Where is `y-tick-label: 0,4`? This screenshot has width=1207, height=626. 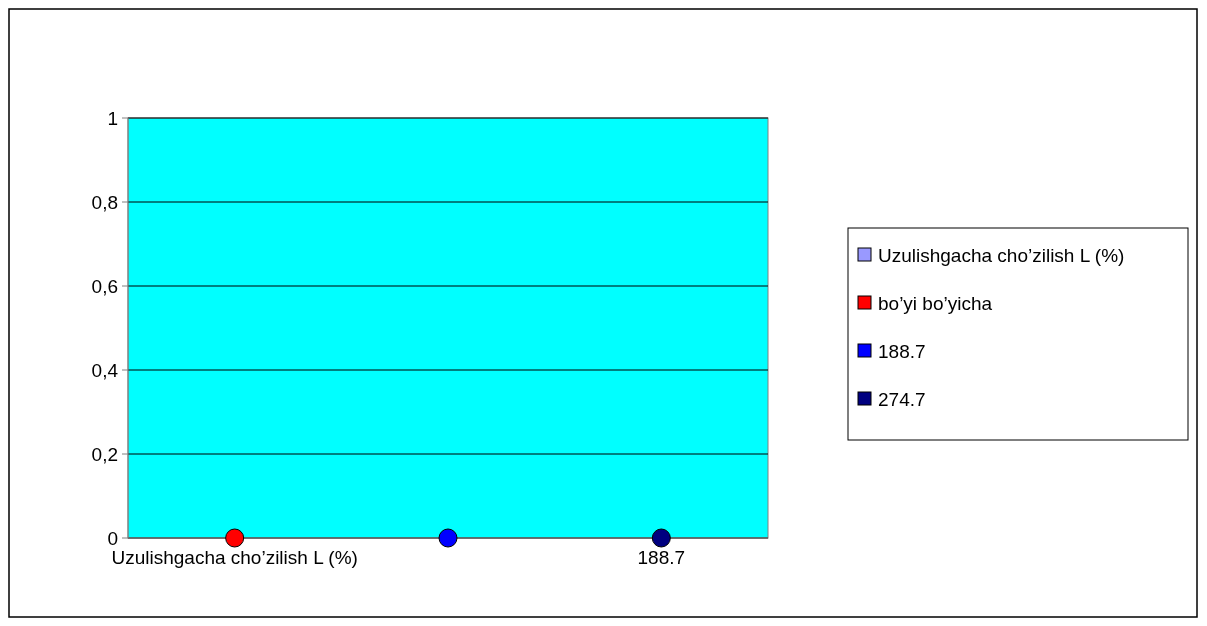
y-tick-label: 0,4 is located at coordinates (105, 370).